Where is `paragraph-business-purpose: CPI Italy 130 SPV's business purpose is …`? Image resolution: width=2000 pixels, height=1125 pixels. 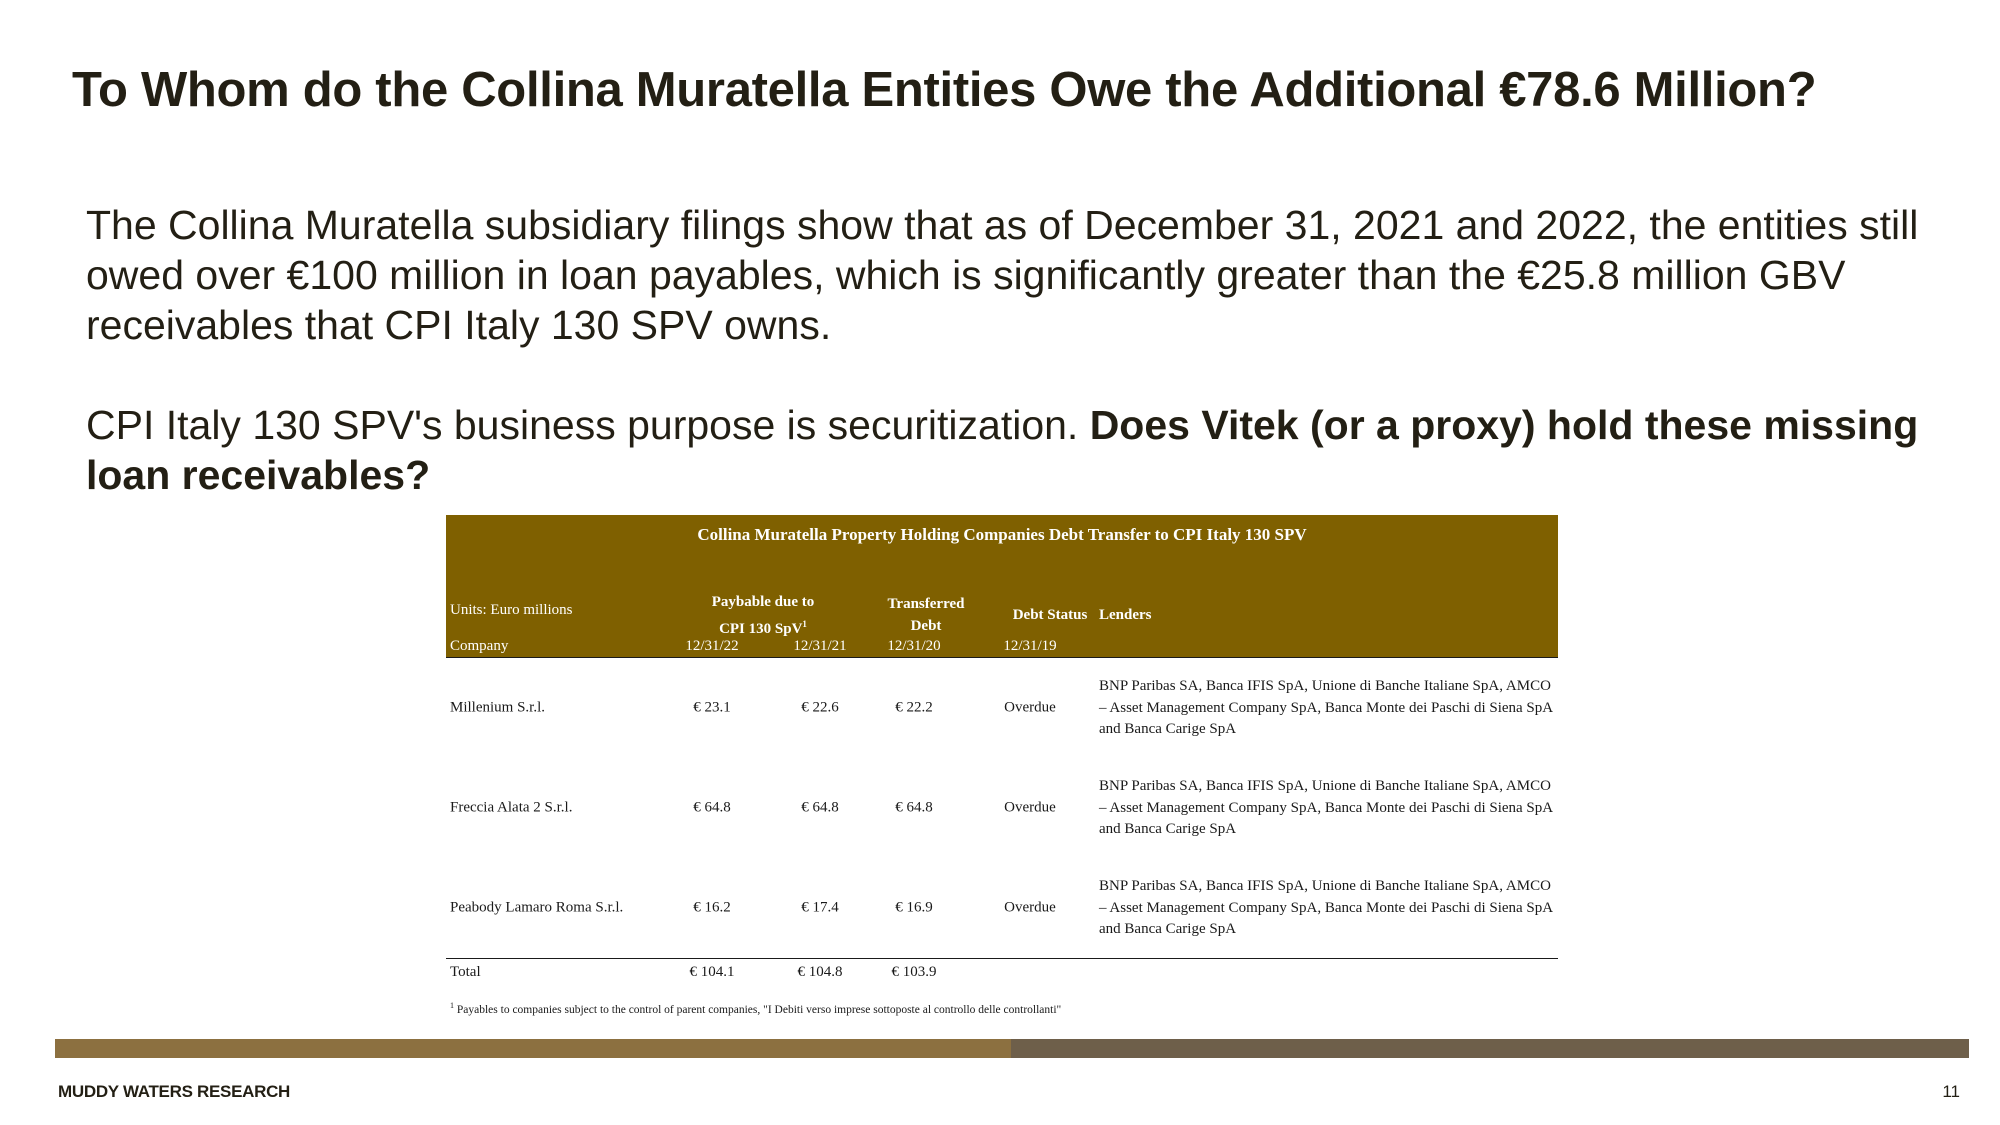 paragraph-business-purpose: CPI Italy 130 SPV's business purpose is … is located at coordinates (1006, 450).